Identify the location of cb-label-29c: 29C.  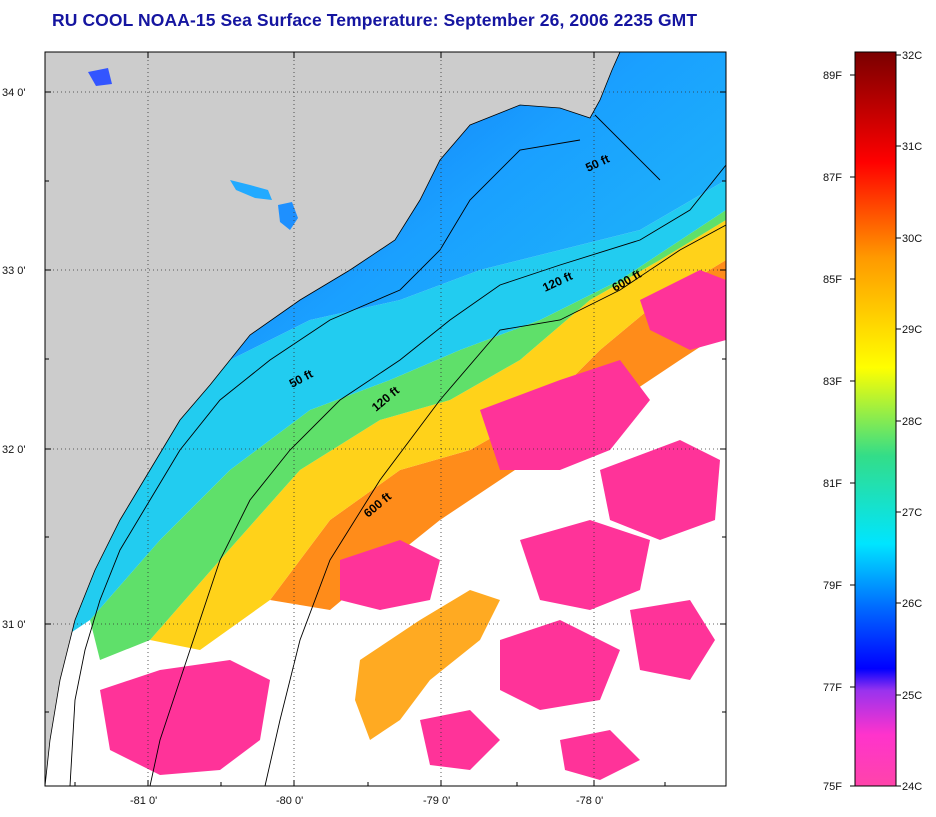
(912, 330).